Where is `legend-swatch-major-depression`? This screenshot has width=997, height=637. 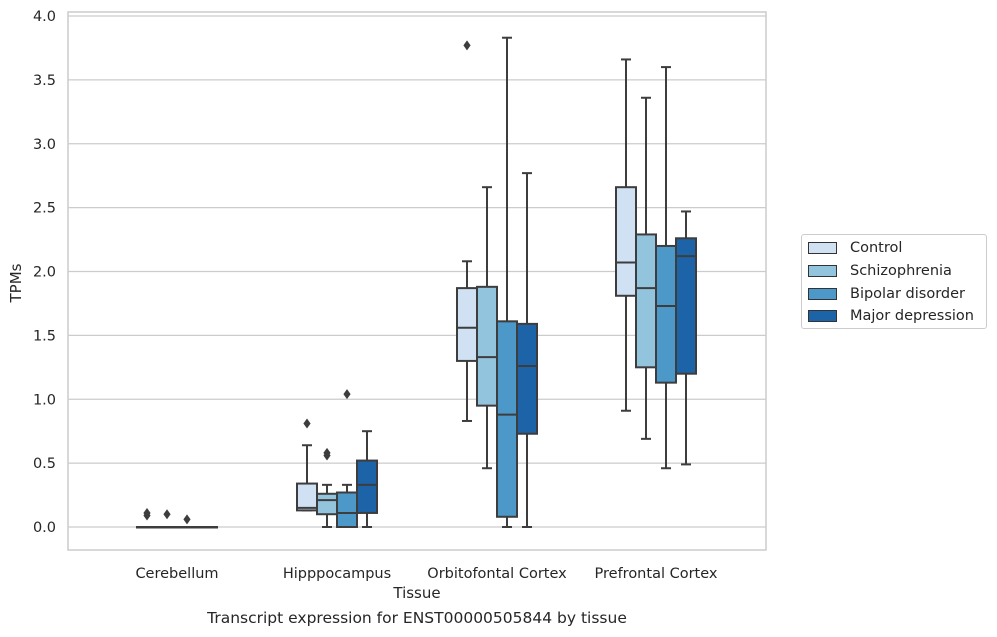 legend-swatch-major-depression is located at coordinates (822, 316).